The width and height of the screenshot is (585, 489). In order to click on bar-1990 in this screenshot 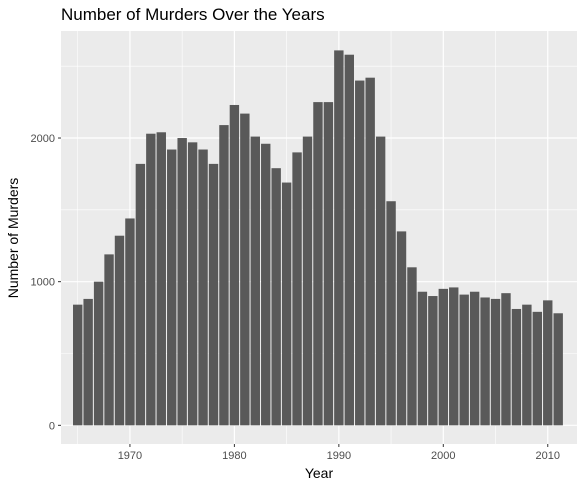, I will do `click(339, 238)`.